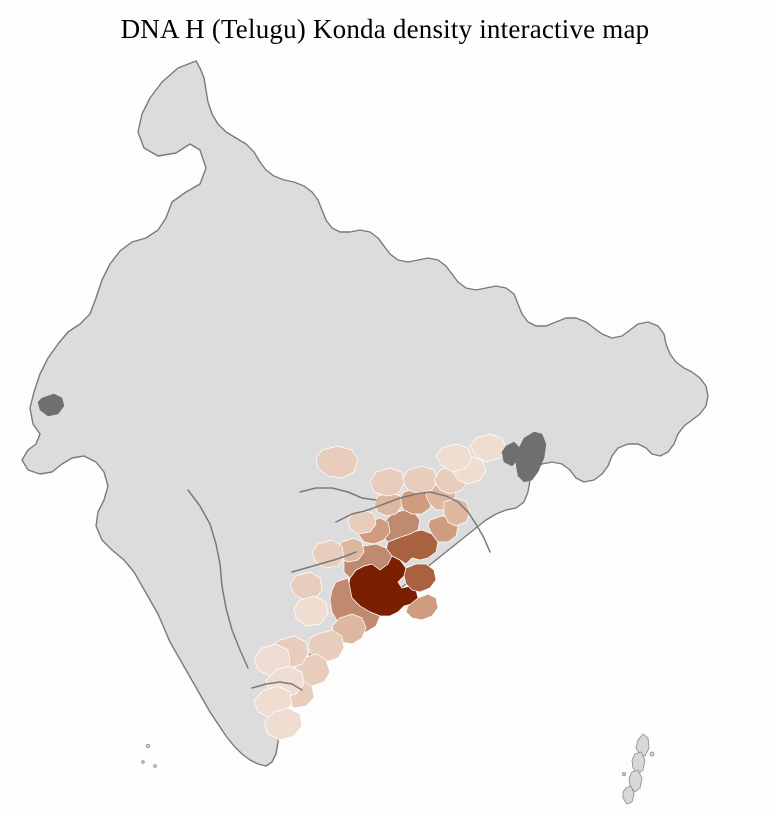 This screenshot has width=770, height=814. I want to click on island-south-andaman, so click(635, 781).